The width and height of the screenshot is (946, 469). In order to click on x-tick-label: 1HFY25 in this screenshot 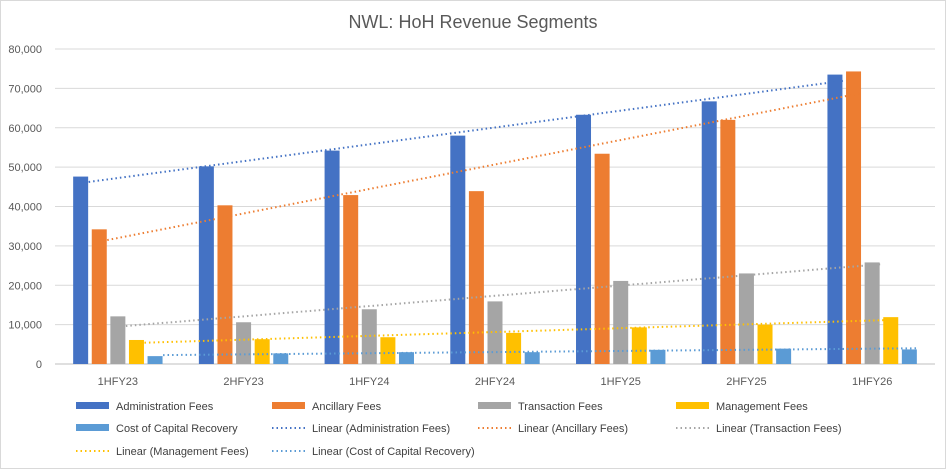, I will do `click(621, 382)`.